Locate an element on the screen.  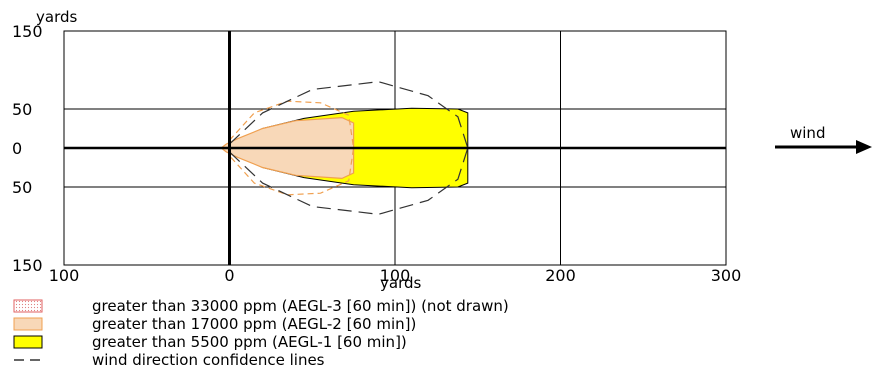
confidence-lines is located at coordinates (349, 148).